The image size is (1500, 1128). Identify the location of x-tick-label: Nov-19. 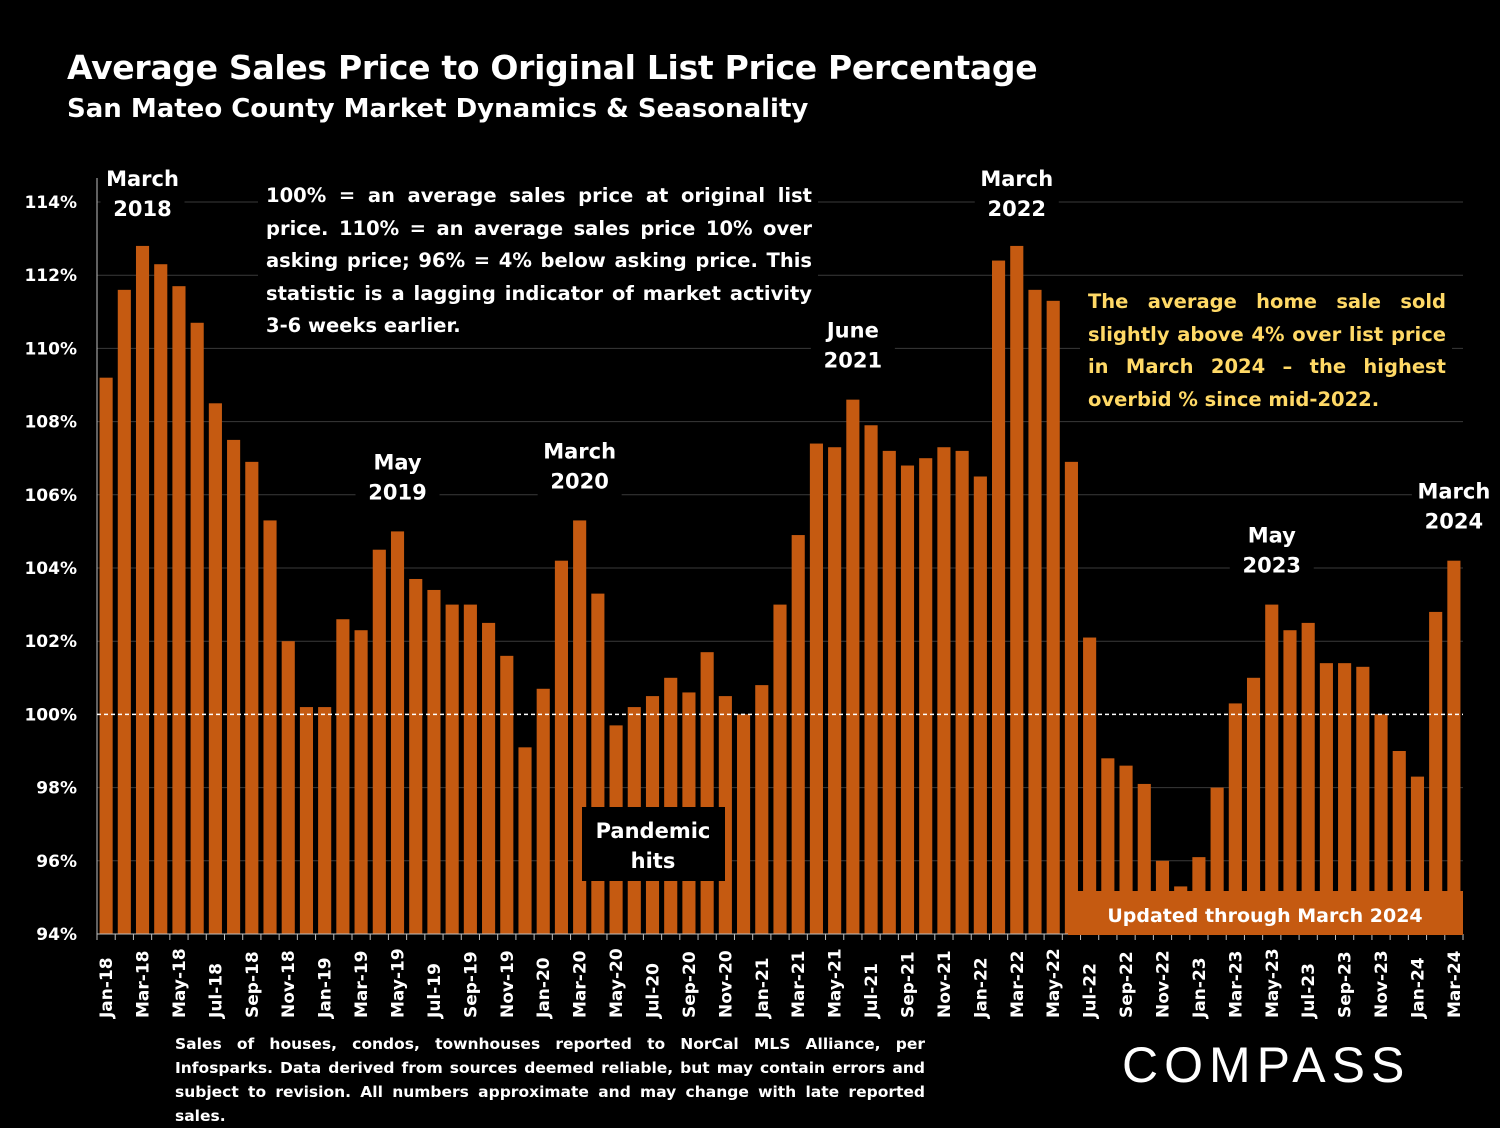
(508, 984).